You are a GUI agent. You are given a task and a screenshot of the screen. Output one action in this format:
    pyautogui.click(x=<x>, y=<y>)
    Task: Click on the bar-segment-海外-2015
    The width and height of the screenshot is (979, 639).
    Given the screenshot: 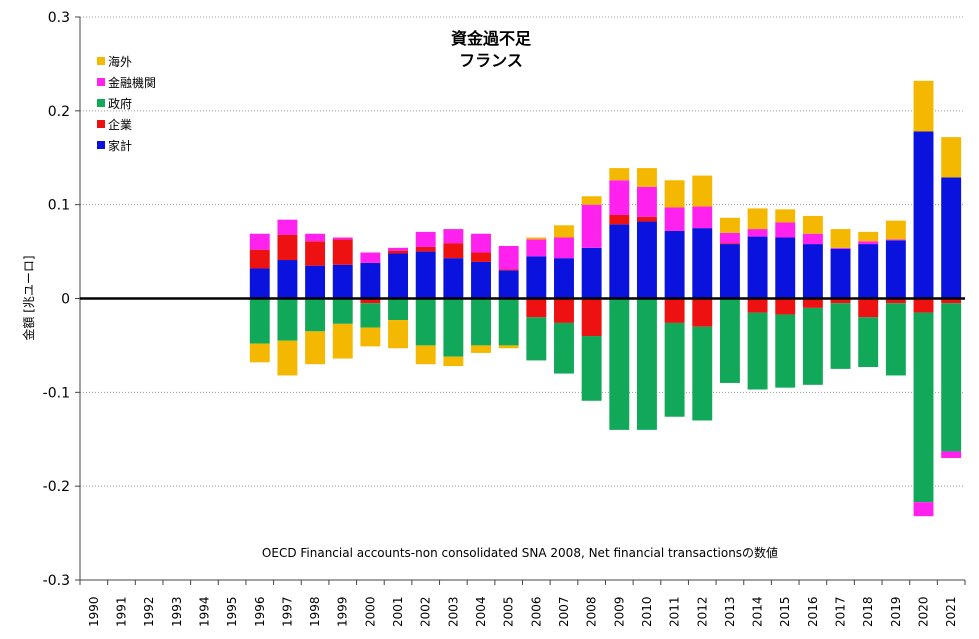 What is the action you would take?
    pyautogui.click(x=785, y=216)
    